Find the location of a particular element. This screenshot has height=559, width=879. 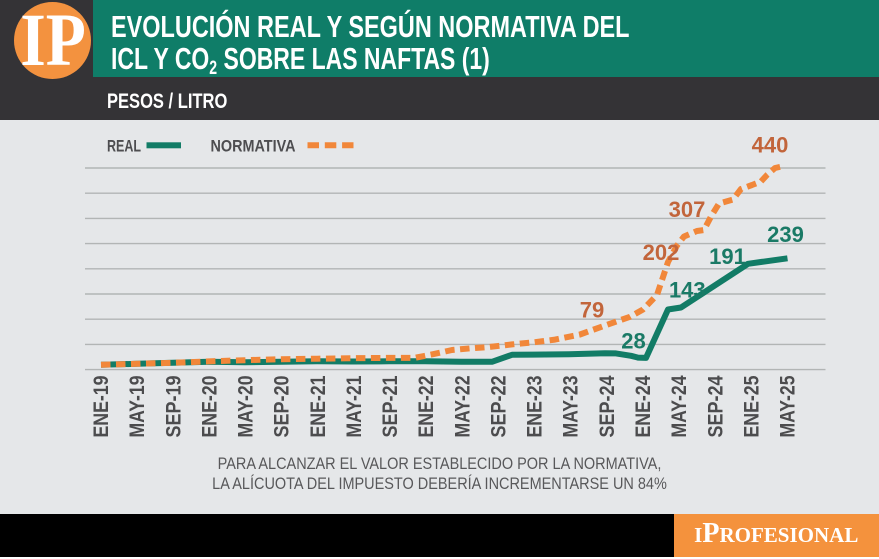

svg-text: ENE-19 is located at coordinates (101, 407).